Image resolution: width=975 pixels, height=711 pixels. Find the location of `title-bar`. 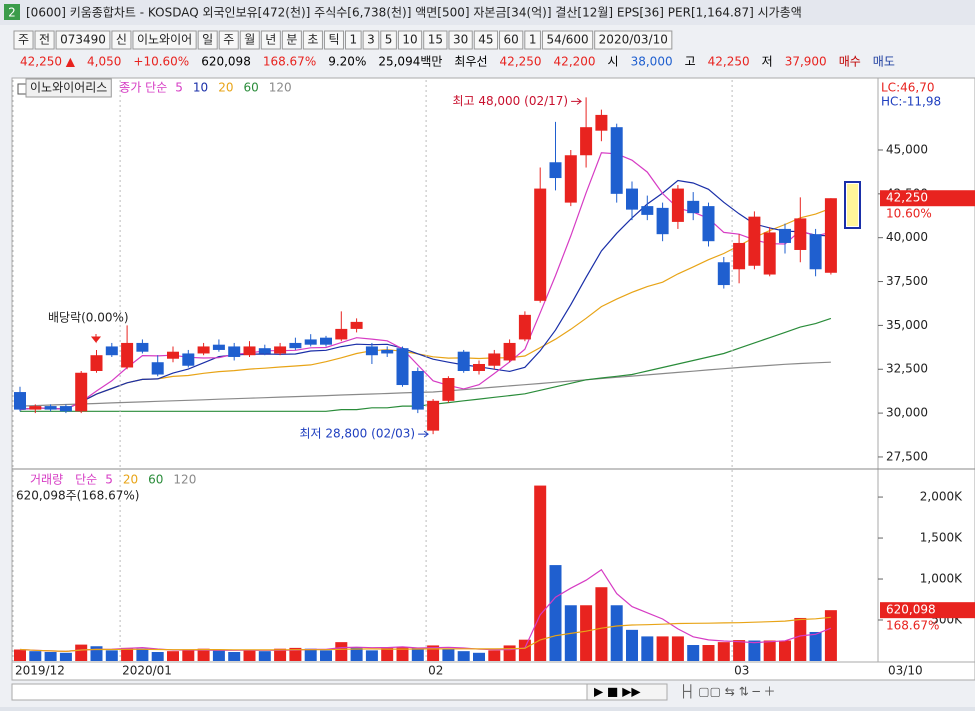

title-bar is located at coordinates (487, 12).